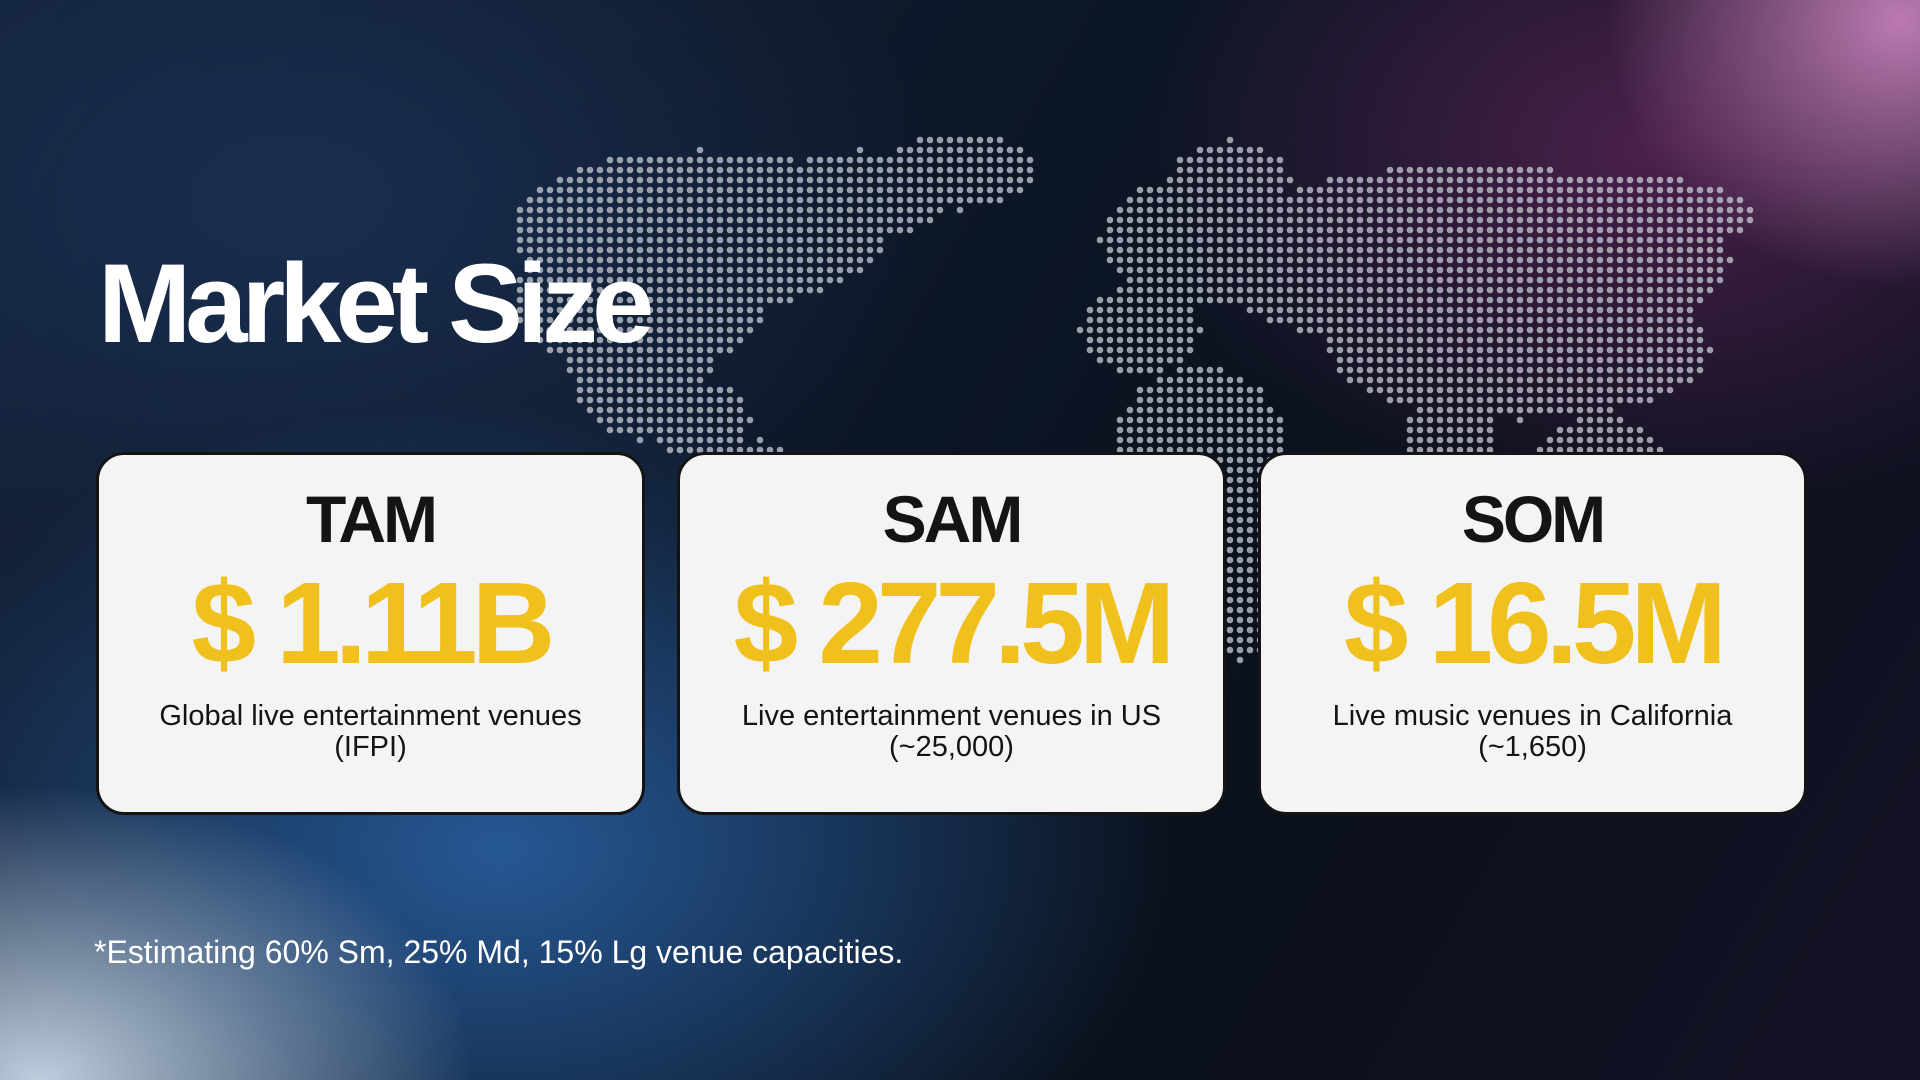  I want to click on tam-description: Global live entertainment venues (IFPI), so click(370, 732).